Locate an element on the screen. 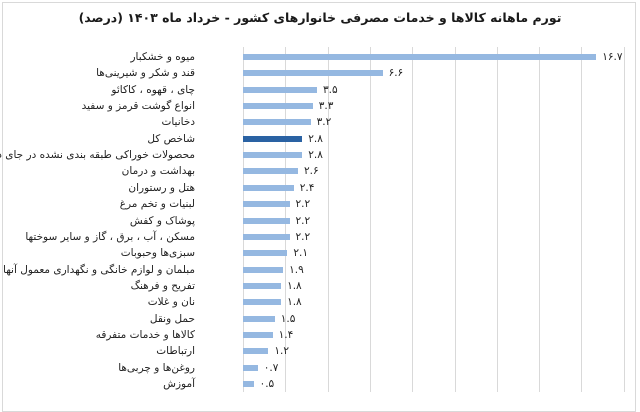 The height and width of the screenshot is (412, 640). bar-row: سبزی‌ها وحبوبات ۲.۱ is located at coordinates (320, 253).